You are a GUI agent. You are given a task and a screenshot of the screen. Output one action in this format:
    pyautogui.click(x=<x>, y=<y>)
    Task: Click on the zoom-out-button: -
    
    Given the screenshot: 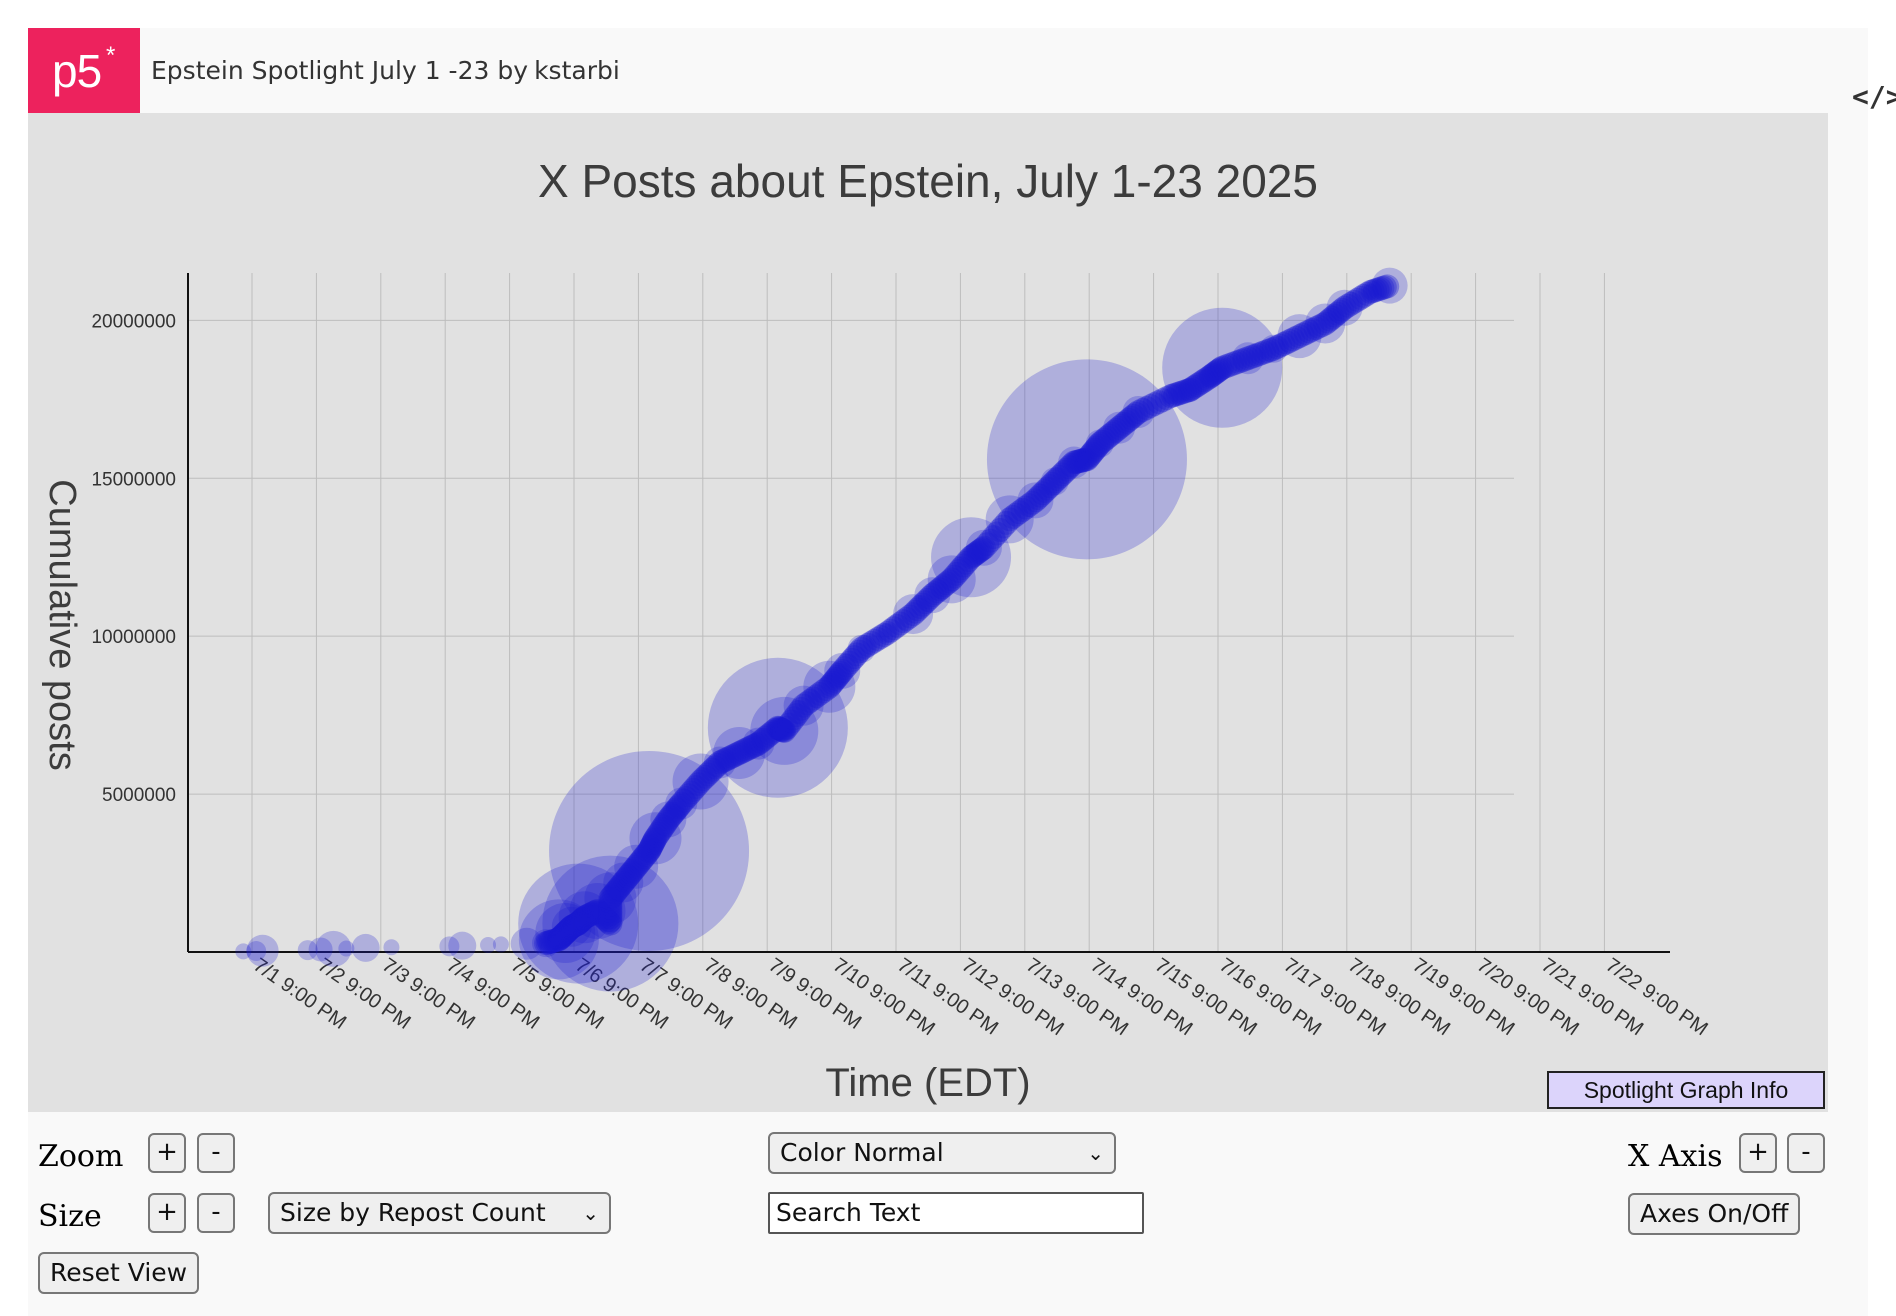 What is the action you would take?
    pyautogui.click(x=216, y=1153)
    